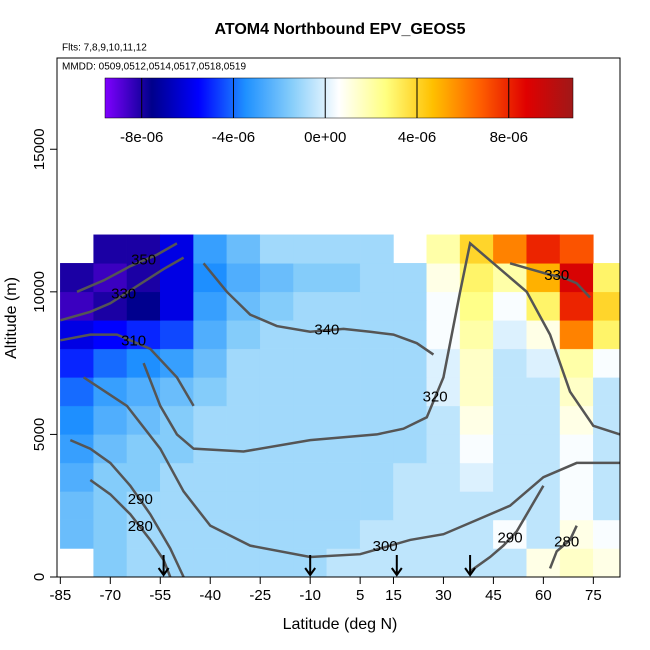 This screenshot has width=650, height=650. I want to click on colorbar-tick-label: -8e-06, so click(141, 137).